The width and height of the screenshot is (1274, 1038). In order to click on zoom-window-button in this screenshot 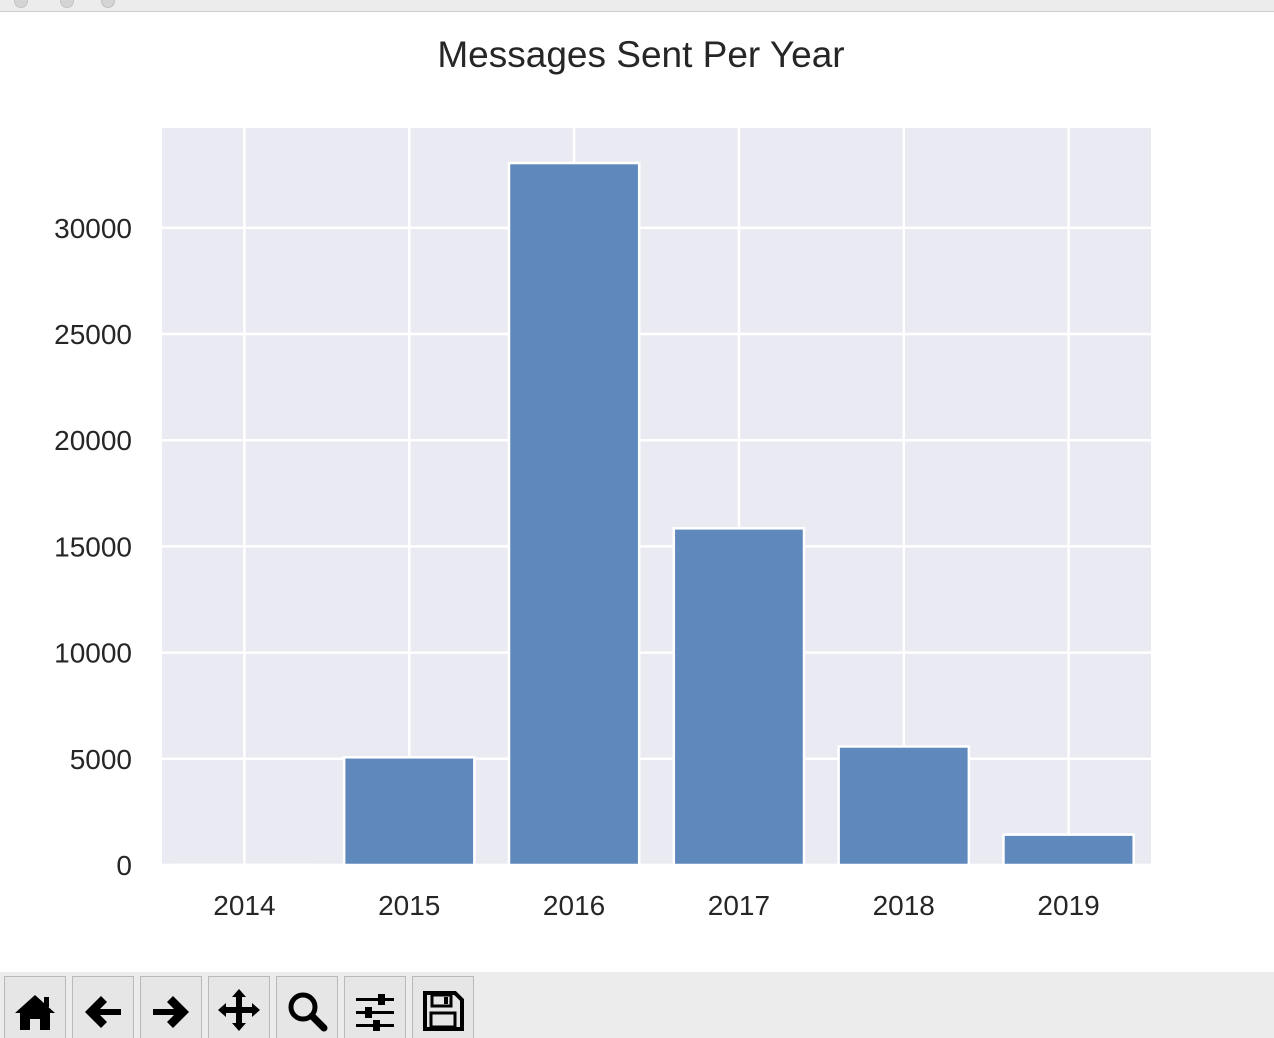, I will do `click(108, 4)`.